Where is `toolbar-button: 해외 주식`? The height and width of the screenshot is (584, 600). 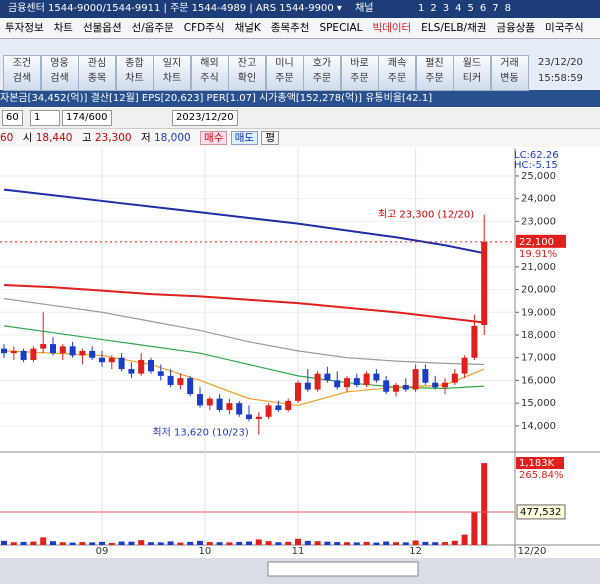 toolbar-button: 해외 주식 is located at coordinates (209, 73).